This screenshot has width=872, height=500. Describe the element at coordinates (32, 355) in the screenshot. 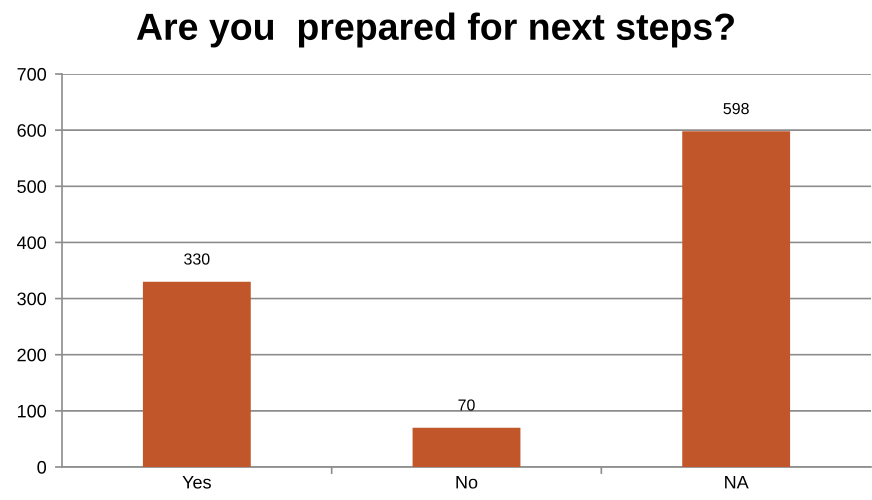

I see `y-tick-label: 200` at that location.